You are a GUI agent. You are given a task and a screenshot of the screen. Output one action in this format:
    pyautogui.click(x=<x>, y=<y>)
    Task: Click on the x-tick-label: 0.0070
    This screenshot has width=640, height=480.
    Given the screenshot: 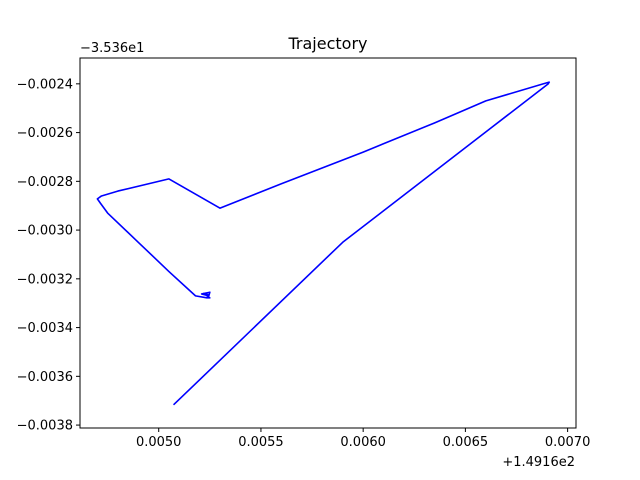 What is the action you would take?
    pyautogui.click(x=568, y=442)
    